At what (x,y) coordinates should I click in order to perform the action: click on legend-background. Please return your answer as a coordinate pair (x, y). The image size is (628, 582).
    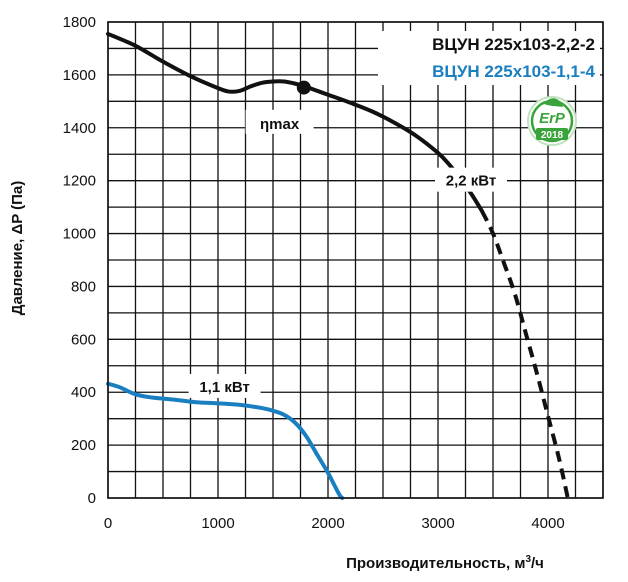
    Looking at the image, I should click on (489, 58).